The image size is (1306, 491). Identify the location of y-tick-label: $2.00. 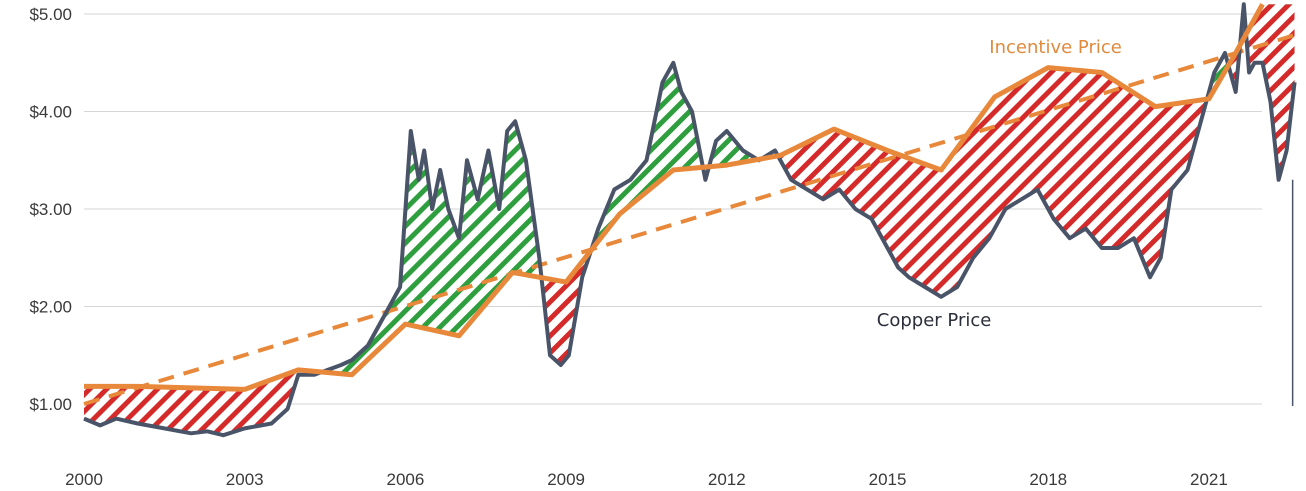
(50, 307).